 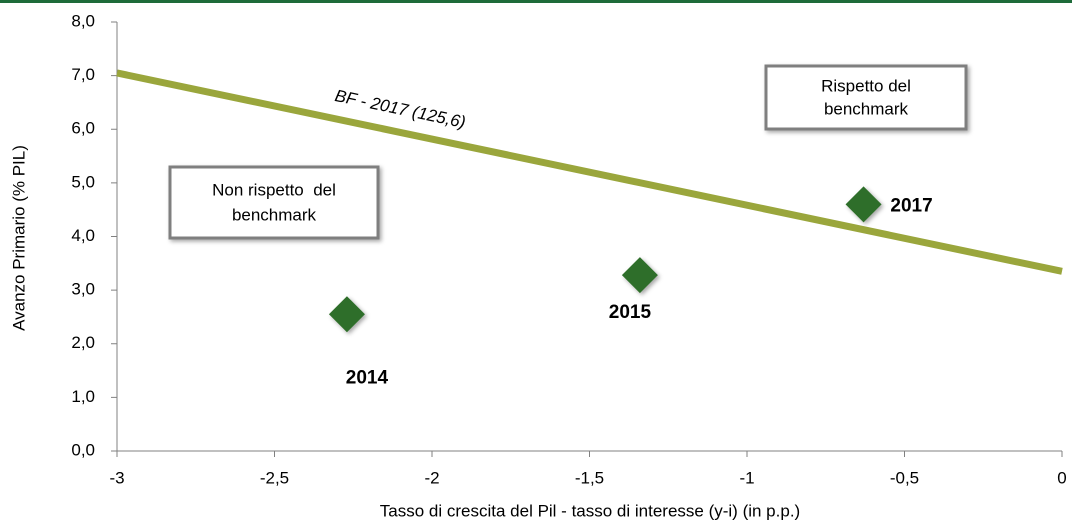 What do you see at coordinates (866, 85) in the screenshot?
I see `annotation: Rispetto del` at bounding box center [866, 85].